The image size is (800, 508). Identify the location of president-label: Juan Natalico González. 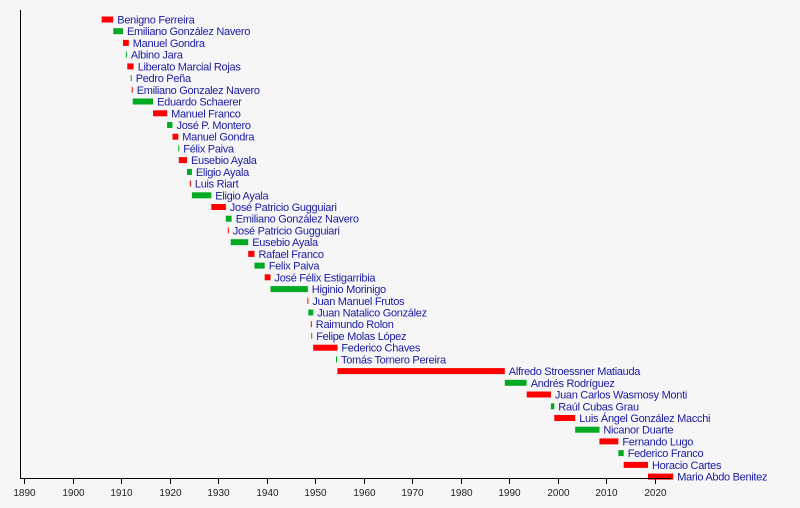
(372, 314).